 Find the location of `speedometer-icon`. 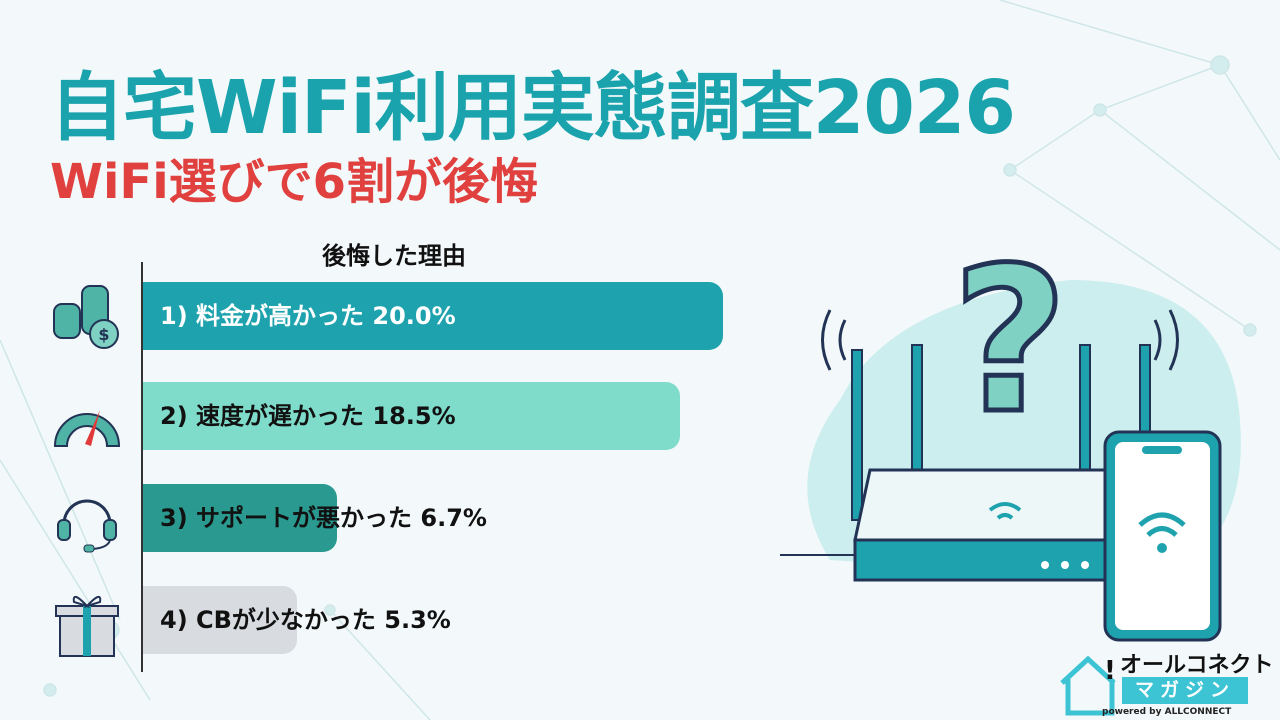

speedometer-icon is located at coordinates (87, 428).